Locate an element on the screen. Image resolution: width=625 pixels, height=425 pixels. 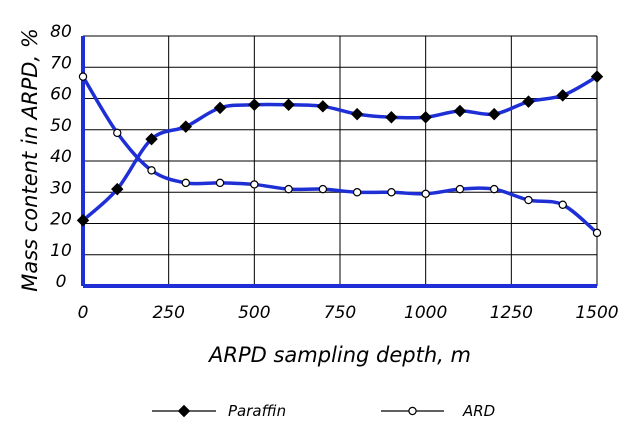
y-tick-label: 60 is located at coordinates (61, 95).